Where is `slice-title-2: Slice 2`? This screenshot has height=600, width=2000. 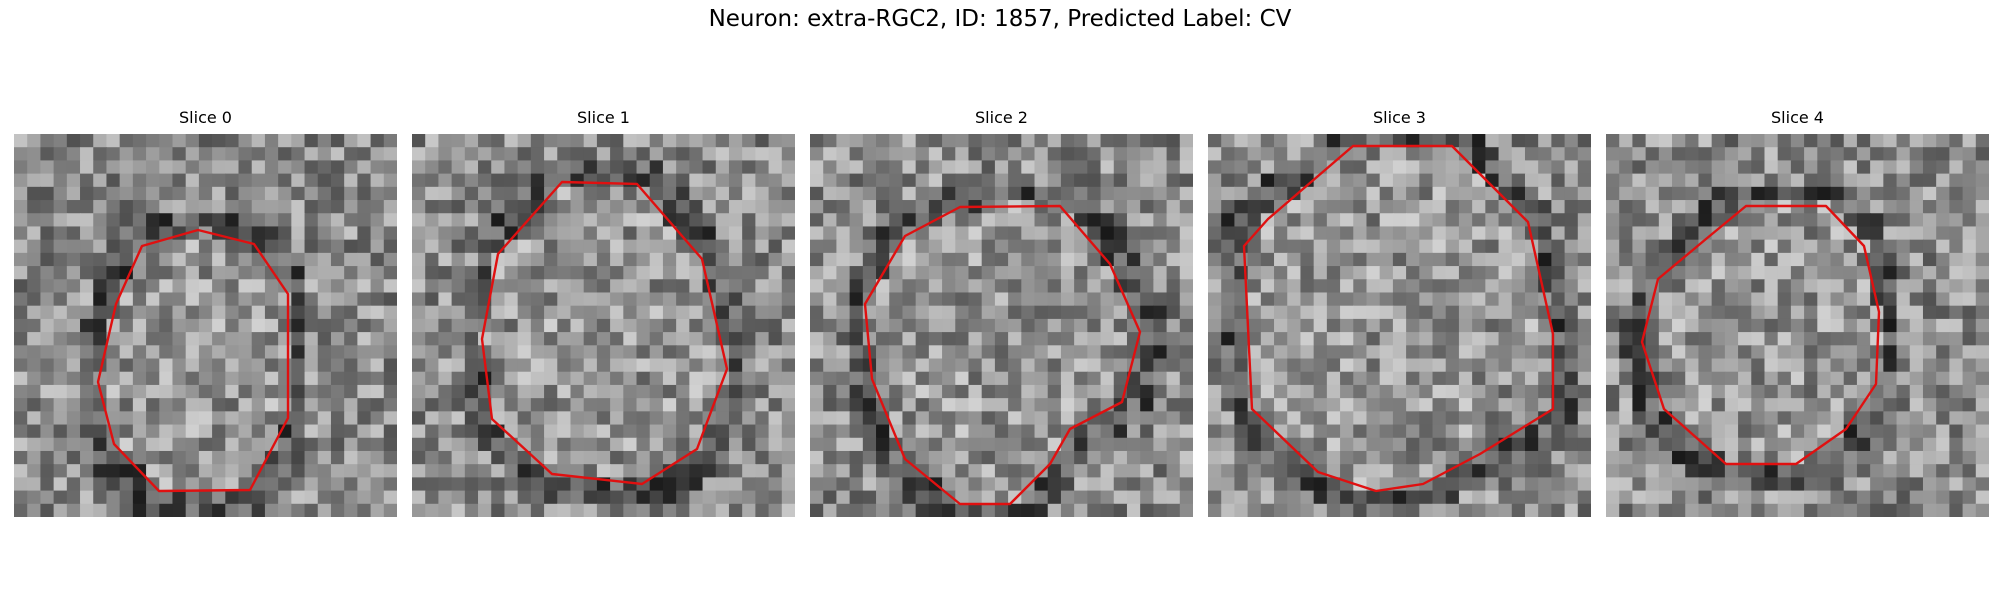
slice-title-2: Slice 2 is located at coordinates (1001, 117).